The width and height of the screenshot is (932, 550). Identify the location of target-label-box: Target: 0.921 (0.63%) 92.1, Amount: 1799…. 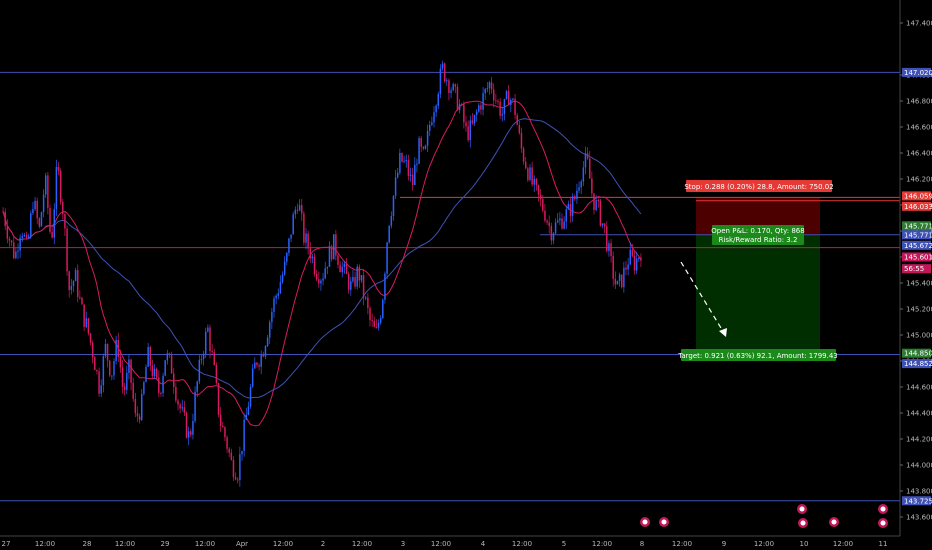
(757, 355).